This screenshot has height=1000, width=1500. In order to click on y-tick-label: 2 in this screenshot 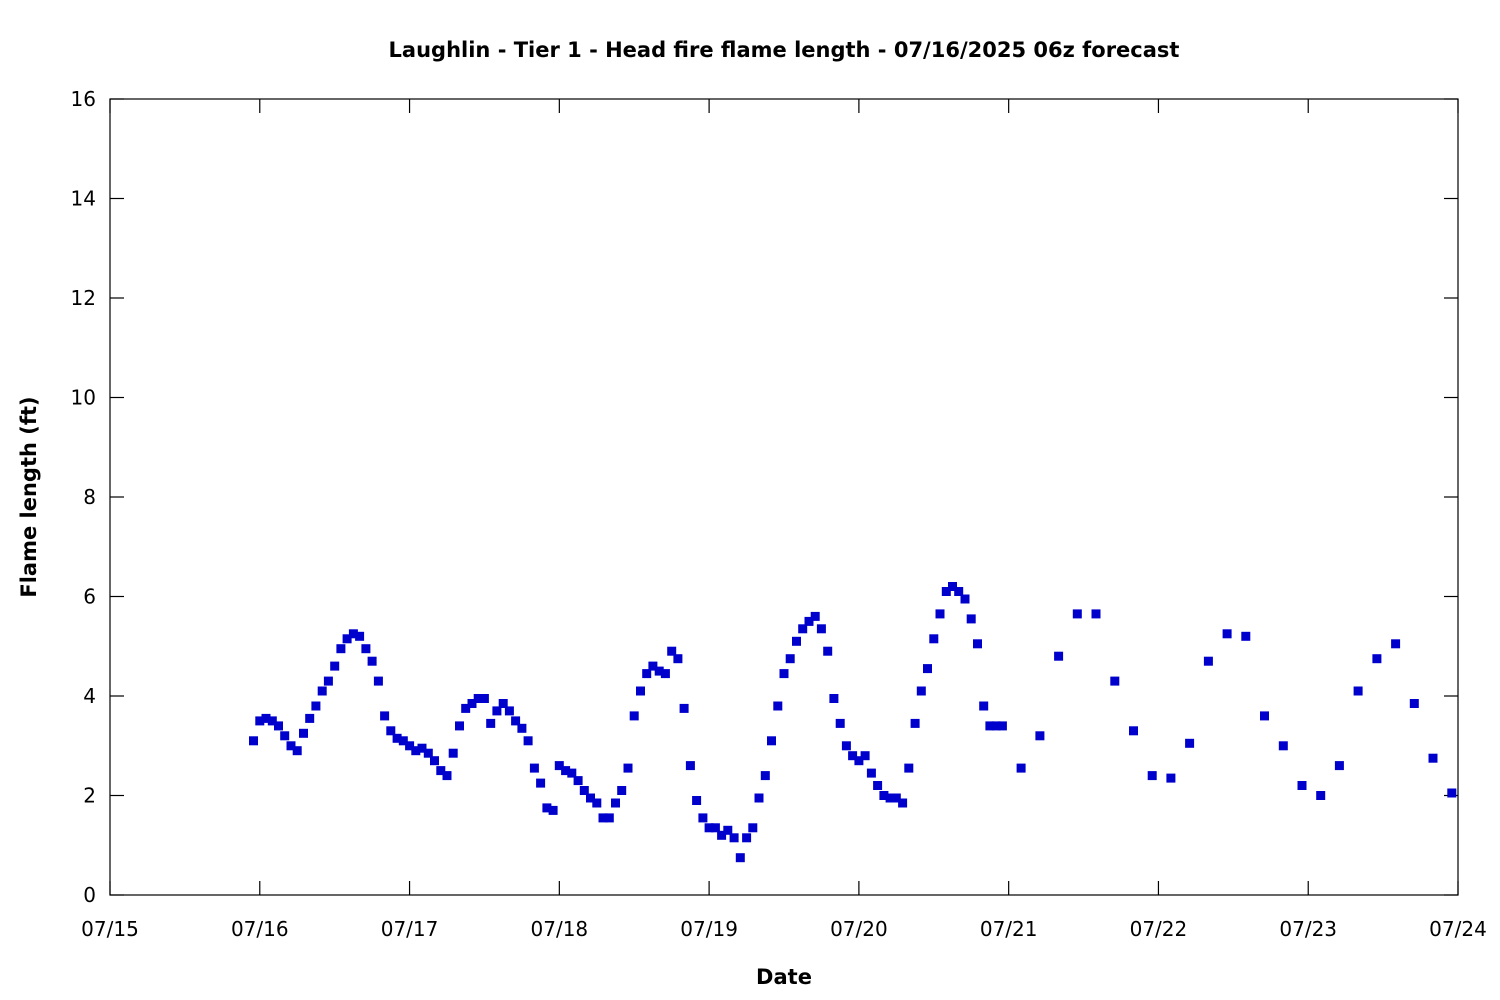, I will do `click(89, 796)`.